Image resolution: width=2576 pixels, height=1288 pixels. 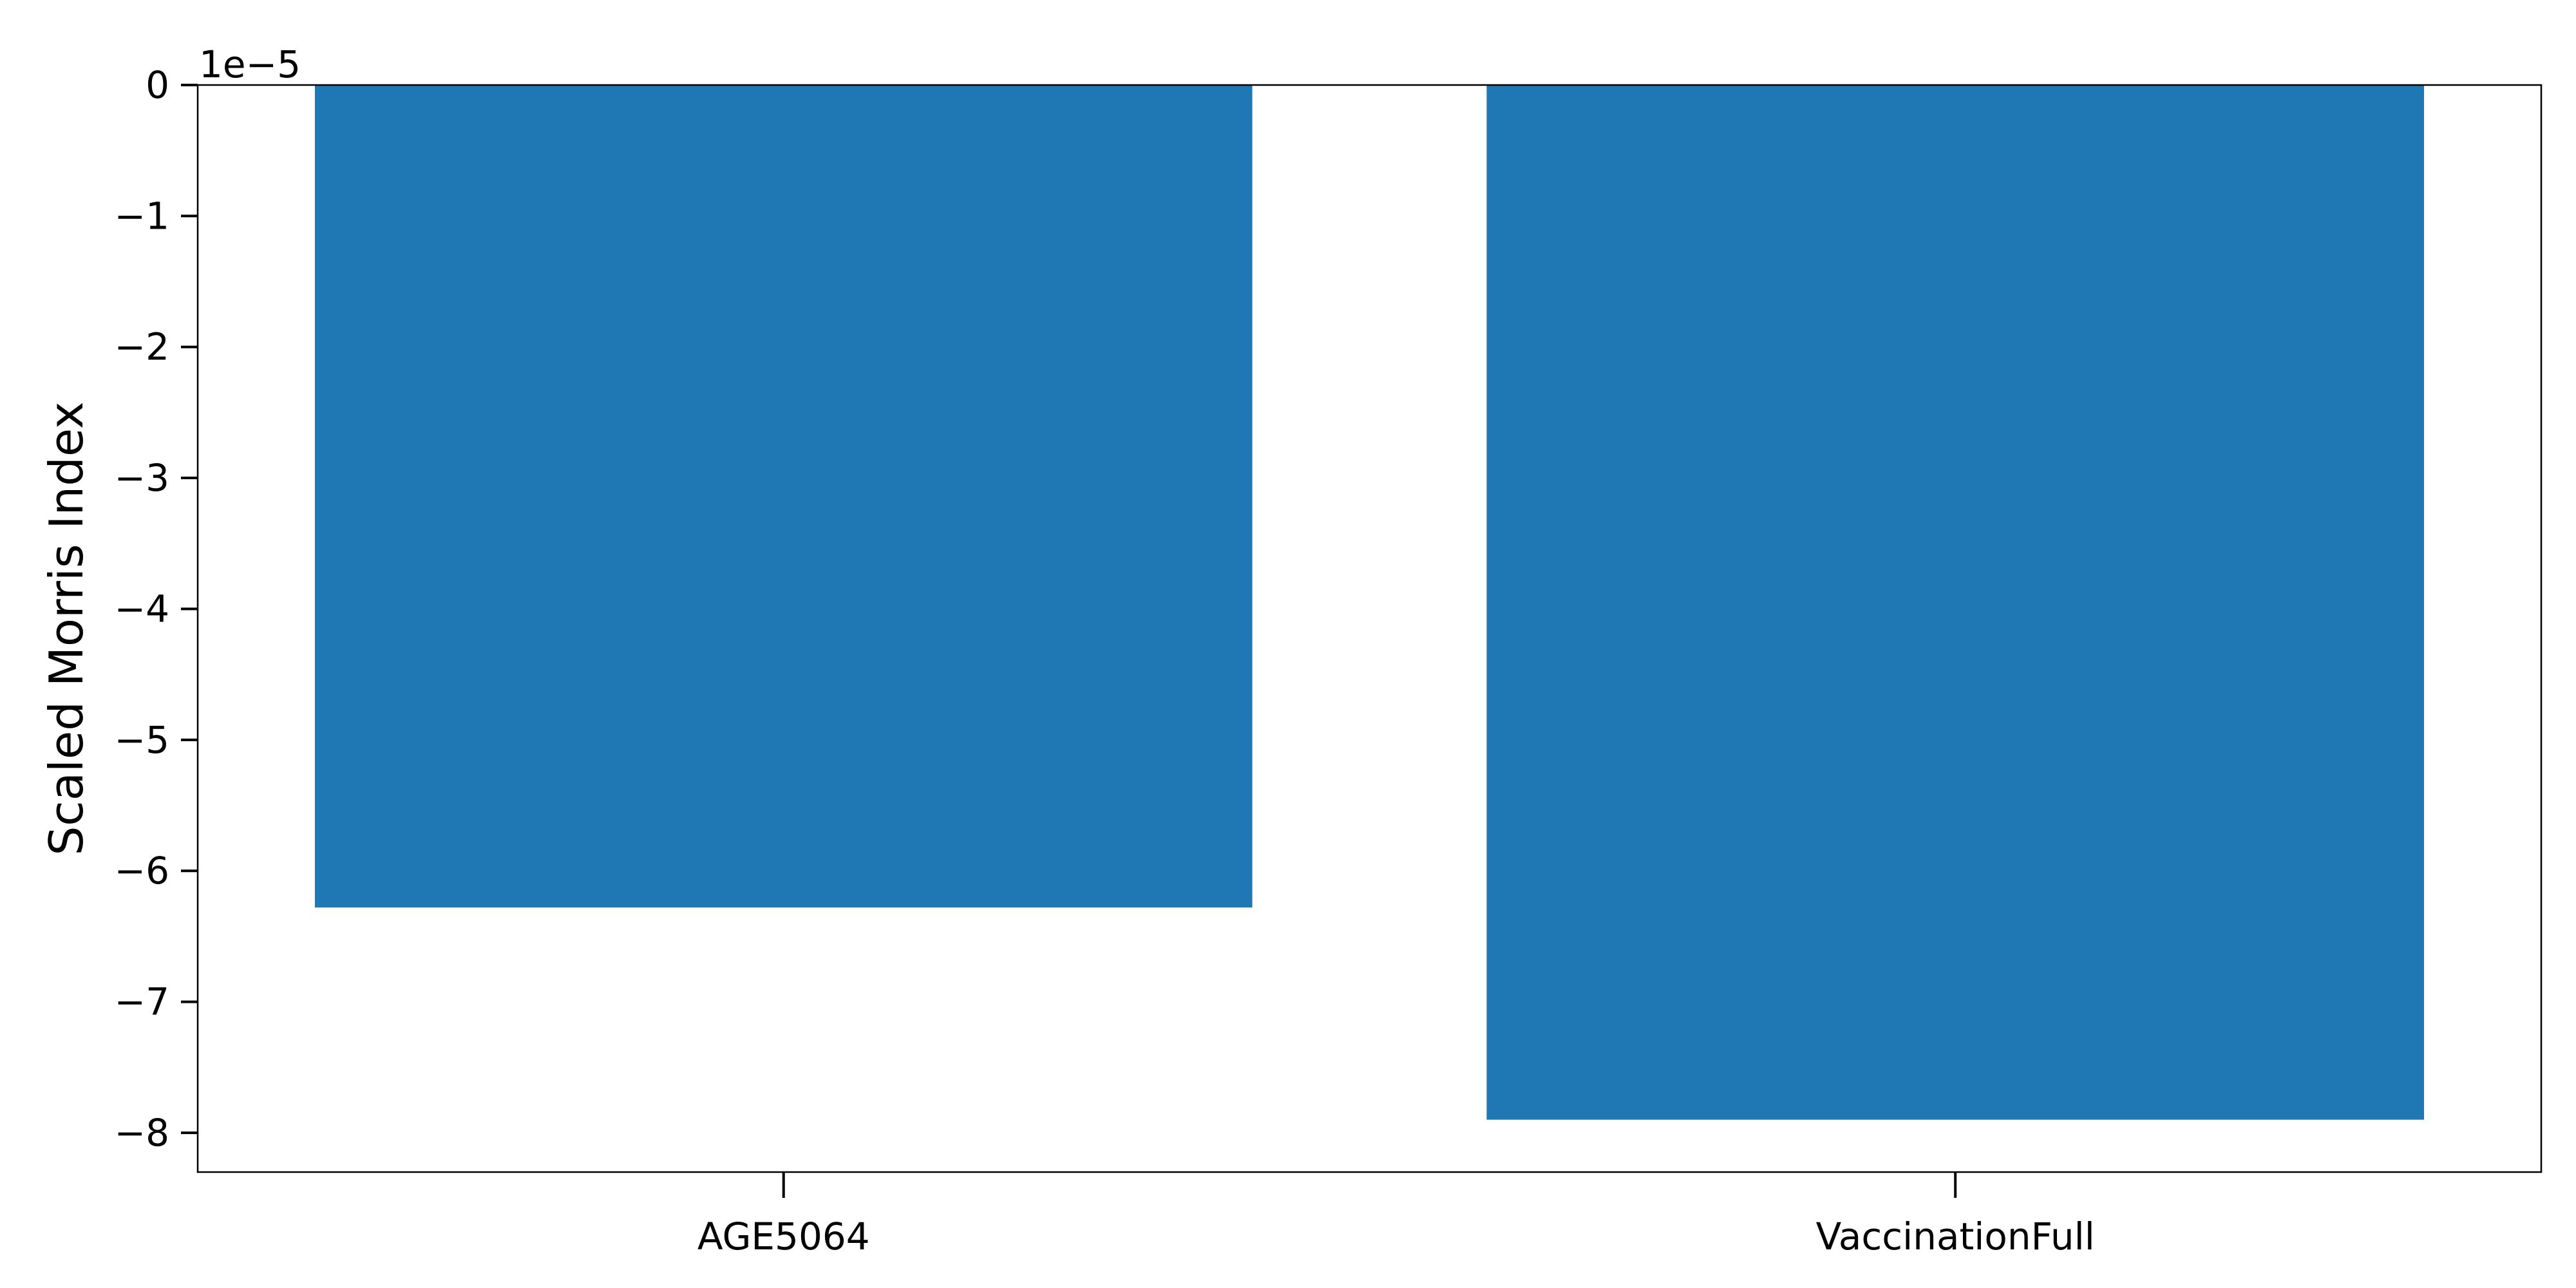 I want to click on y-tick-label: −5, so click(x=143, y=740).